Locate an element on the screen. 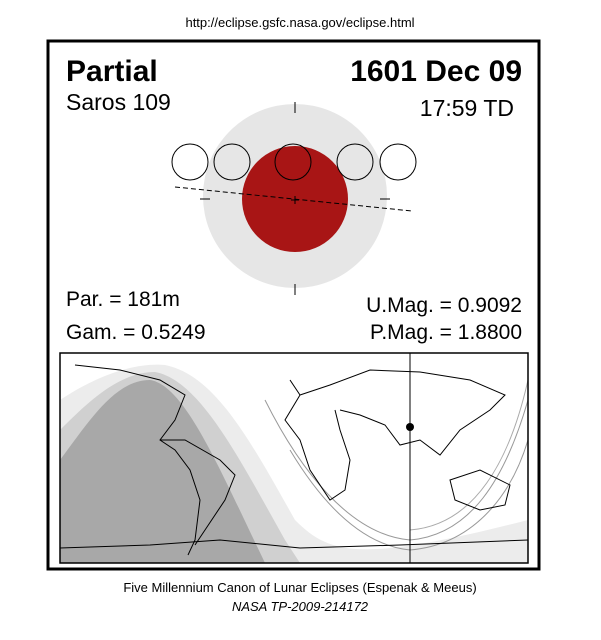 The height and width of the screenshot is (640, 601). duration: Par. = 181m is located at coordinates (123, 299).